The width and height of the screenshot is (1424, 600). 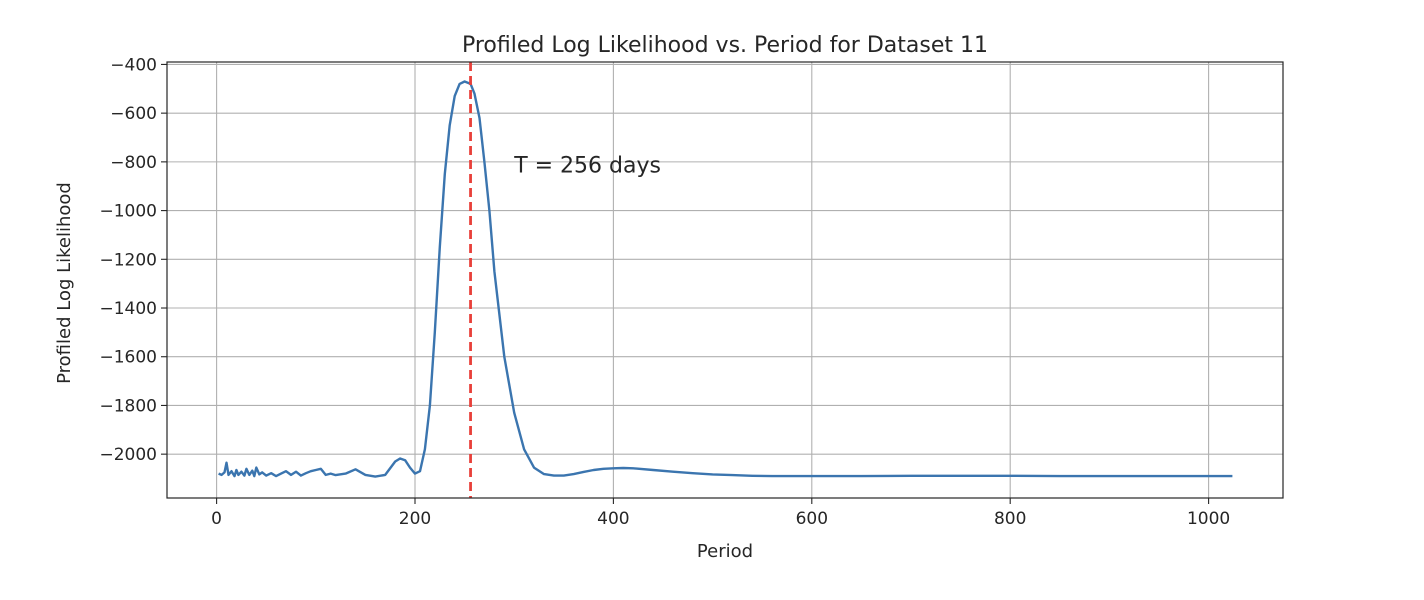 I want to click on y-tick-label: −400, so click(x=133, y=65).